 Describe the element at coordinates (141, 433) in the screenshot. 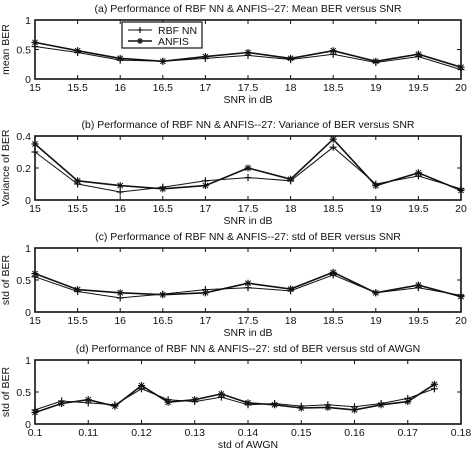

I see `x-tick-label: 0.12` at that location.